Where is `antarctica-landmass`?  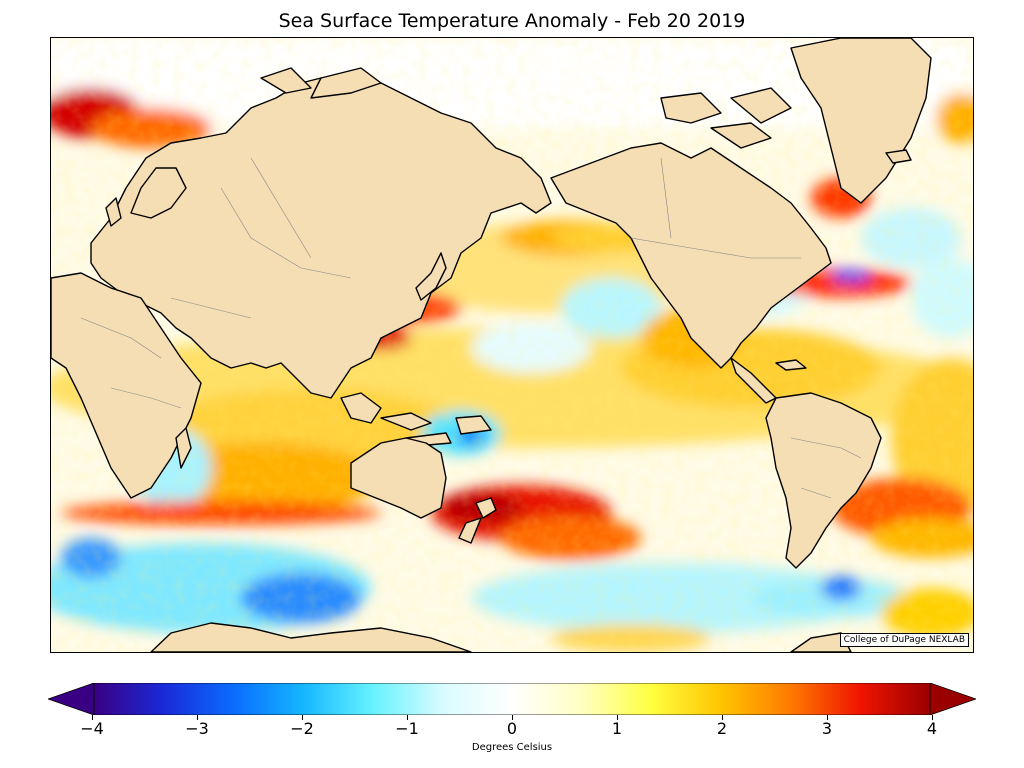
antarctica-landmass is located at coordinates (311, 637).